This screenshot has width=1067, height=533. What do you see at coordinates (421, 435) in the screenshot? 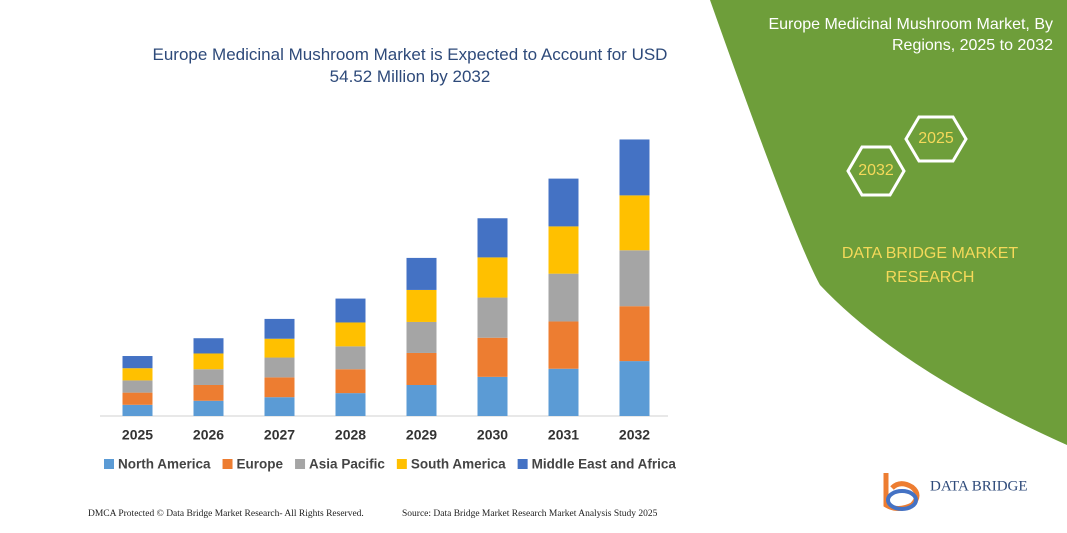
I see `x-tick-label: 2029` at bounding box center [421, 435].